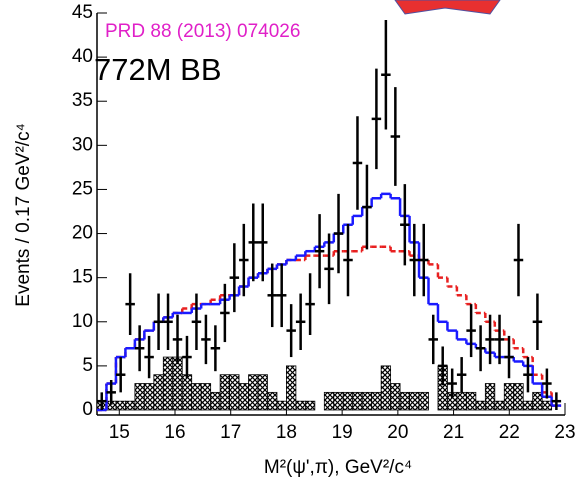 The image size is (584, 492). Describe the element at coordinates (509, 432) in the screenshot. I see `x-tick-label: 22` at that location.